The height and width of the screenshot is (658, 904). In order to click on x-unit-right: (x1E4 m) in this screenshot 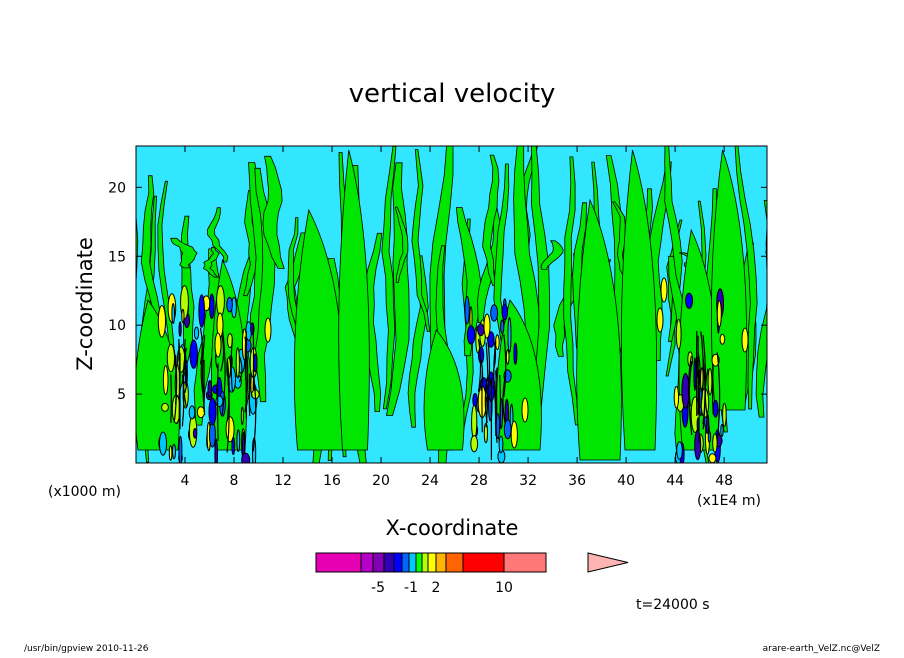, I will do `click(729, 501)`.